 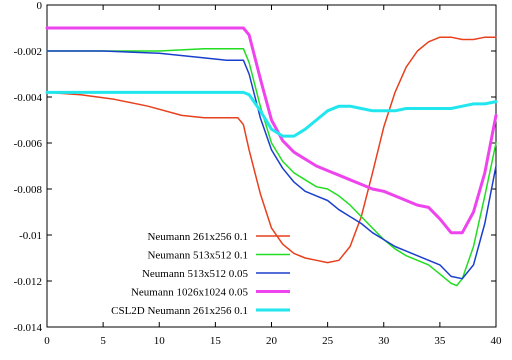 What do you see at coordinates (40, 6) in the screenshot?
I see `y-tick-label: 0` at bounding box center [40, 6].